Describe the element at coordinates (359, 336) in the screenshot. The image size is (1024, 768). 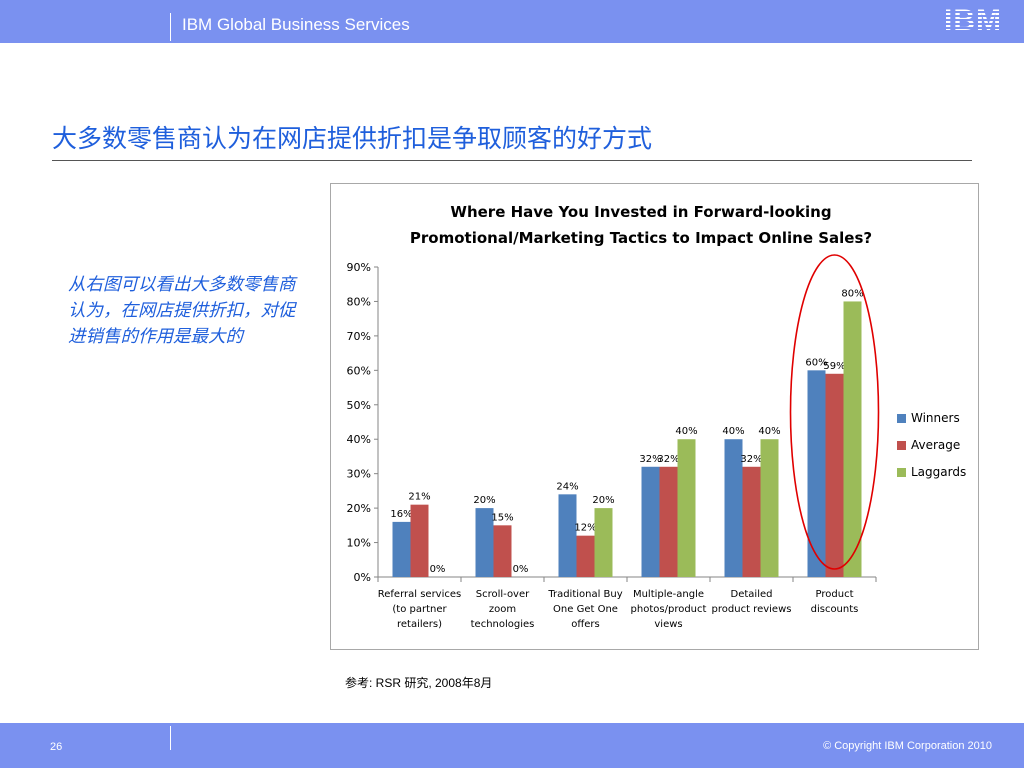
I see `y-tick-label: 70%` at that location.